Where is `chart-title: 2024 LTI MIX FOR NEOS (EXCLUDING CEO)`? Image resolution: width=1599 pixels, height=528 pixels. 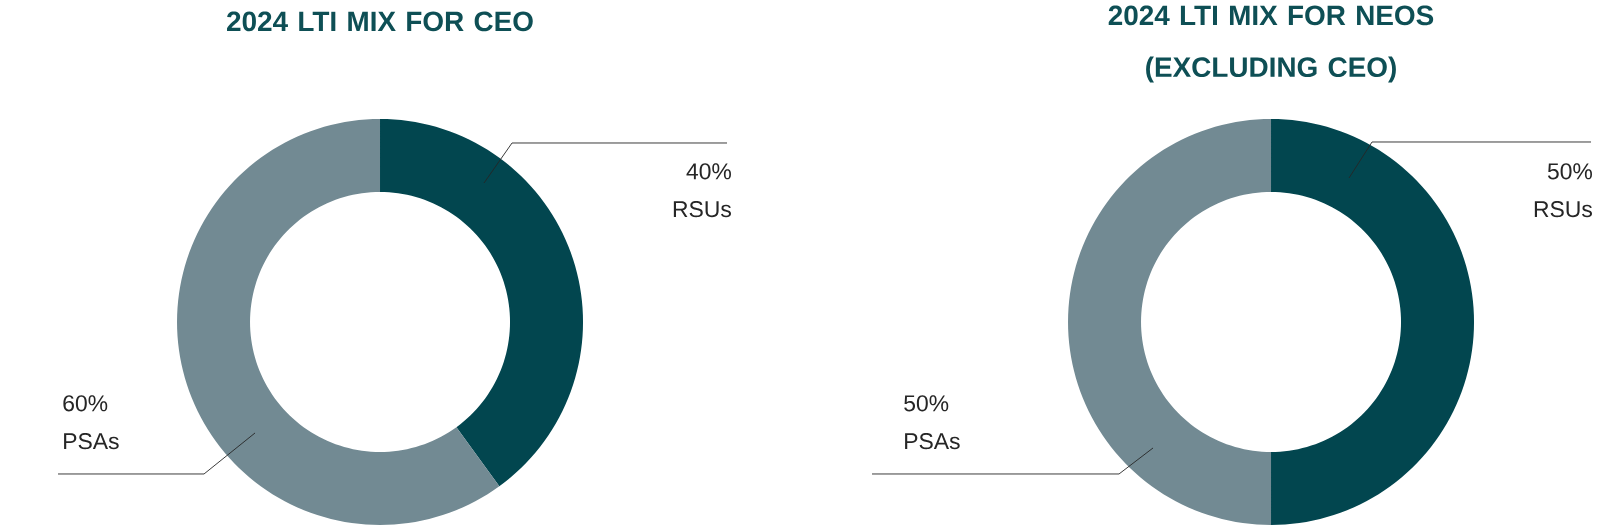 chart-title: 2024 LTI MIX FOR NEOS (EXCLUDING CEO) is located at coordinates (1271, 44).